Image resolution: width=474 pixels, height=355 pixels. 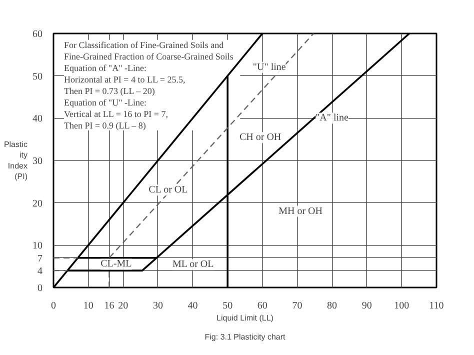 What do you see at coordinates (40, 258) in the screenshot?
I see `y-tick-label: 7` at bounding box center [40, 258].